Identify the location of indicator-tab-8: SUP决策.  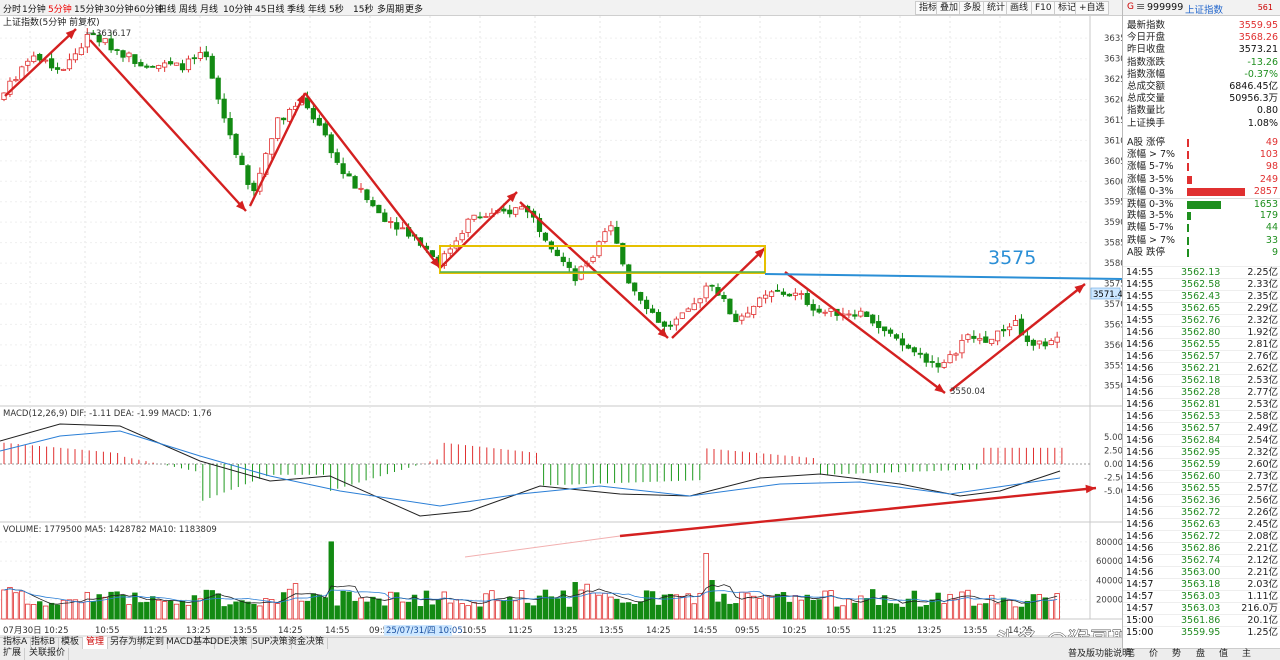
(270, 643).